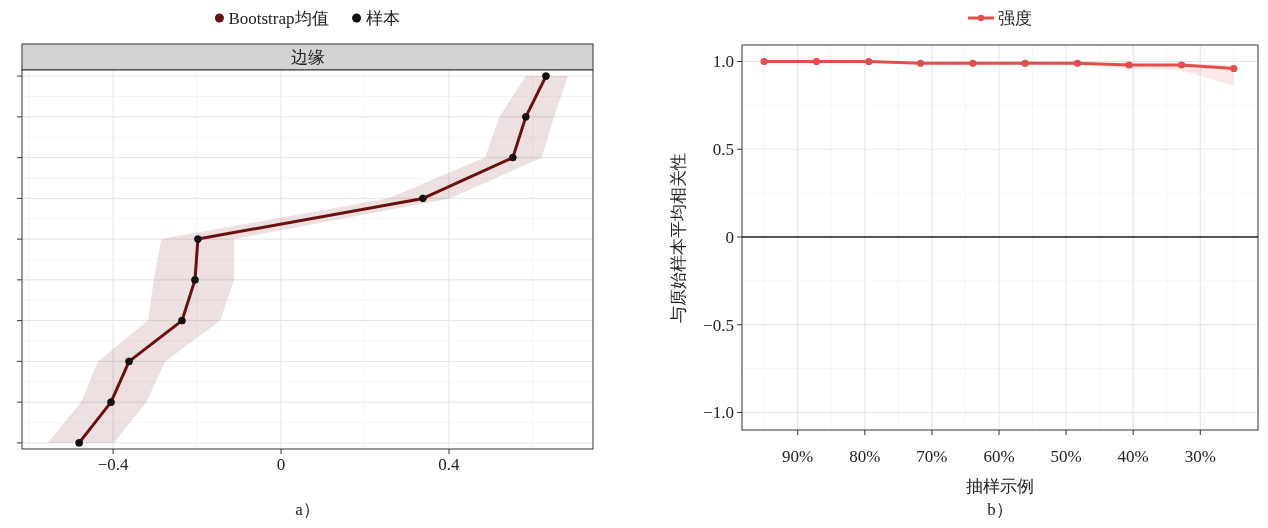  Describe the element at coordinates (1133, 456) in the screenshot. I see `x-tick-label: 40%` at that location.